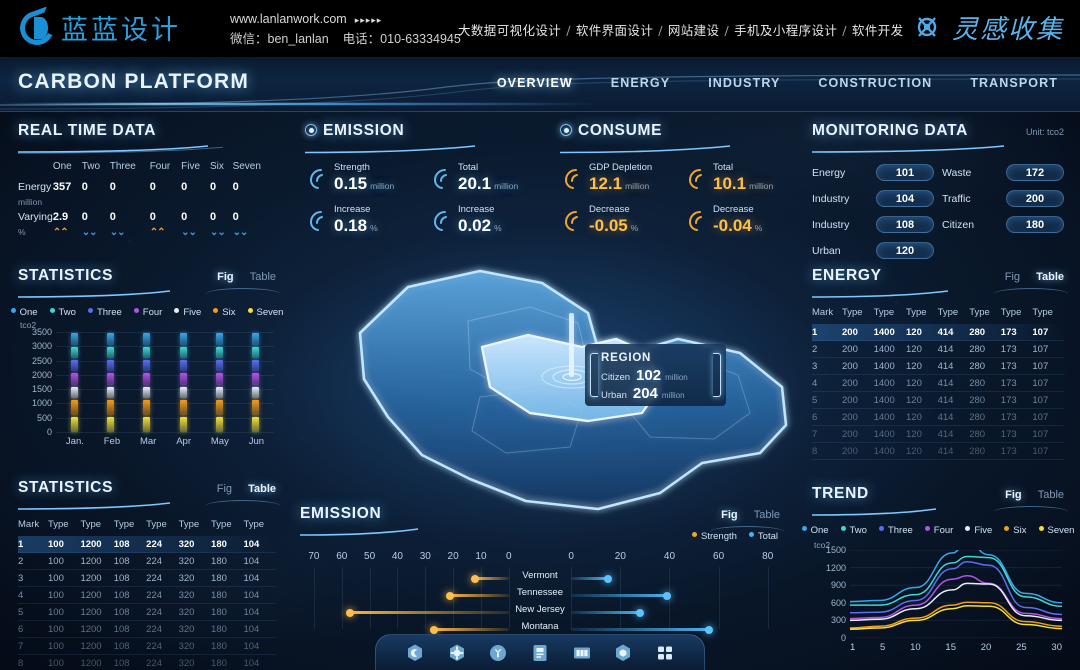 The height and width of the screenshot is (670, 1080). Describe the element at coordinates (733, 209) in the screenshot. I see `kpi-label: Decrease` at that location.